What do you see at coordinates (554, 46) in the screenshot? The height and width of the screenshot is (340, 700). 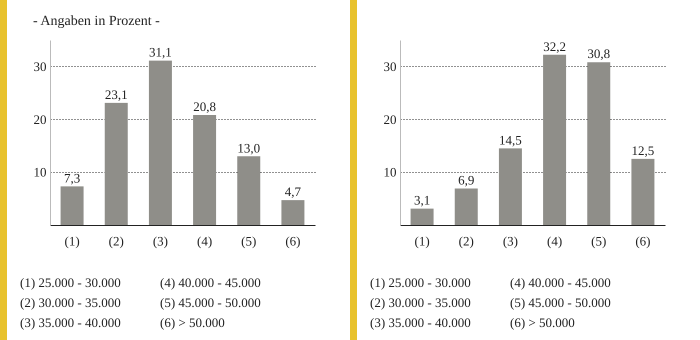 I see `data-label: 32,2` at bounding box center [554, 46].